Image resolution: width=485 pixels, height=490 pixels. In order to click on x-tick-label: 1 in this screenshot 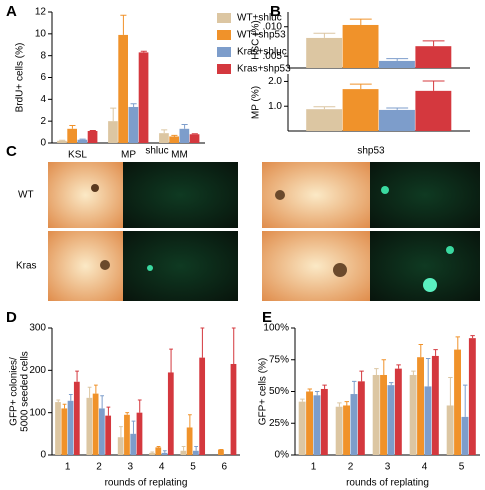, I will do `click(314, 467)`.